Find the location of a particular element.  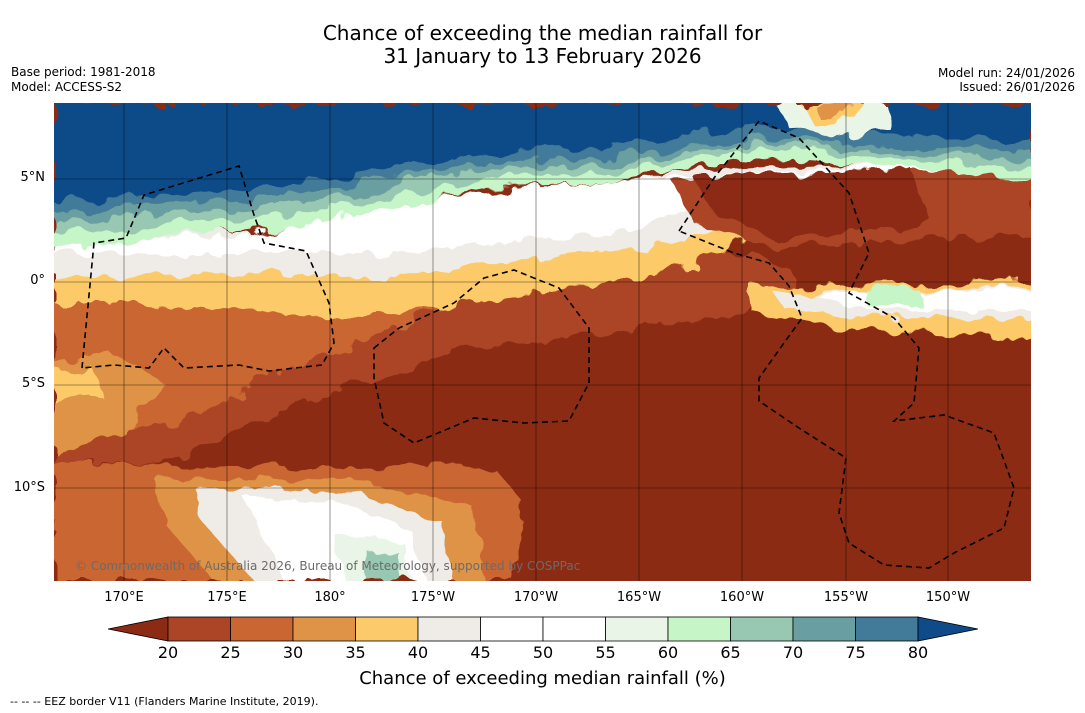

lon-tick-150w: 150°W is located at coordinates (948, 597).